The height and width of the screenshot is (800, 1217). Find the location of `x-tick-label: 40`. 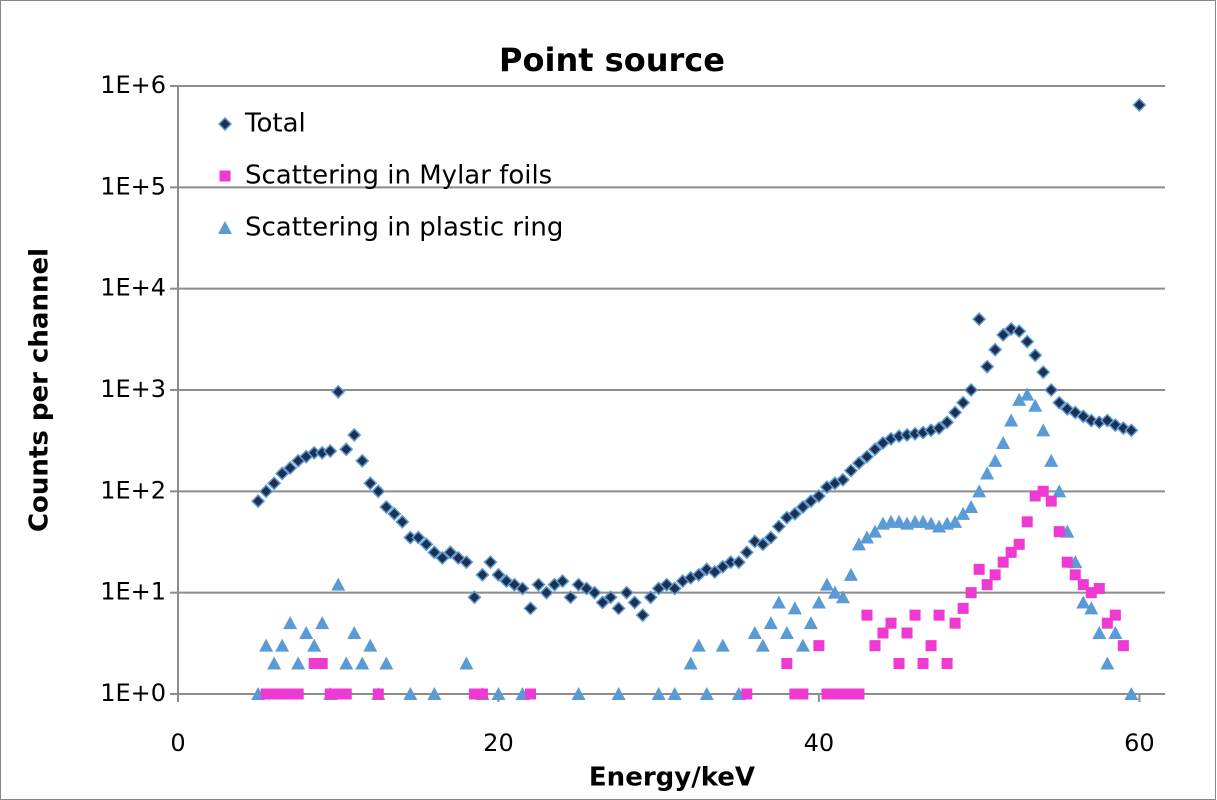

x-tick-label: 40 is located at coordinates (819, 743).